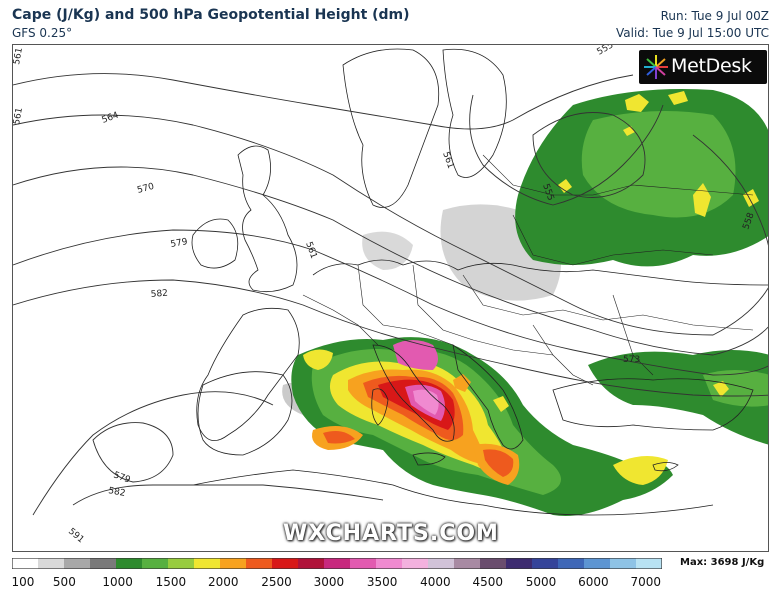 This screenshot has width=781, height=600. Describe the element at coordinates (714, 16) in the screenshot. I see `run-time: Run: Tue 9 Jul 00Z` at that location.